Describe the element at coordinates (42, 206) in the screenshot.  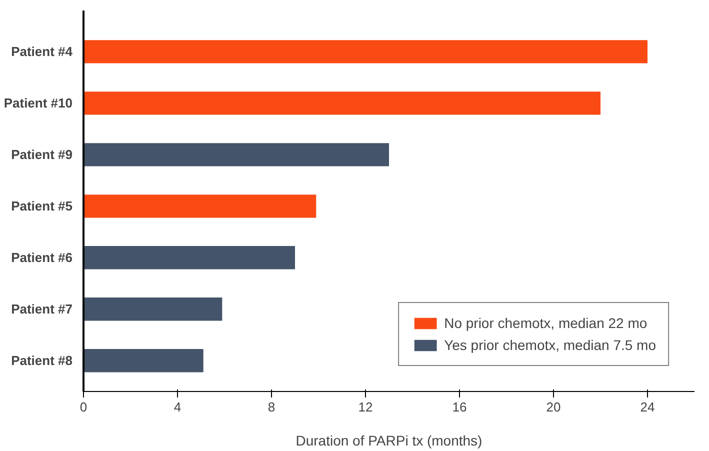
I see `y-tick-label: Patient #5` at that location.